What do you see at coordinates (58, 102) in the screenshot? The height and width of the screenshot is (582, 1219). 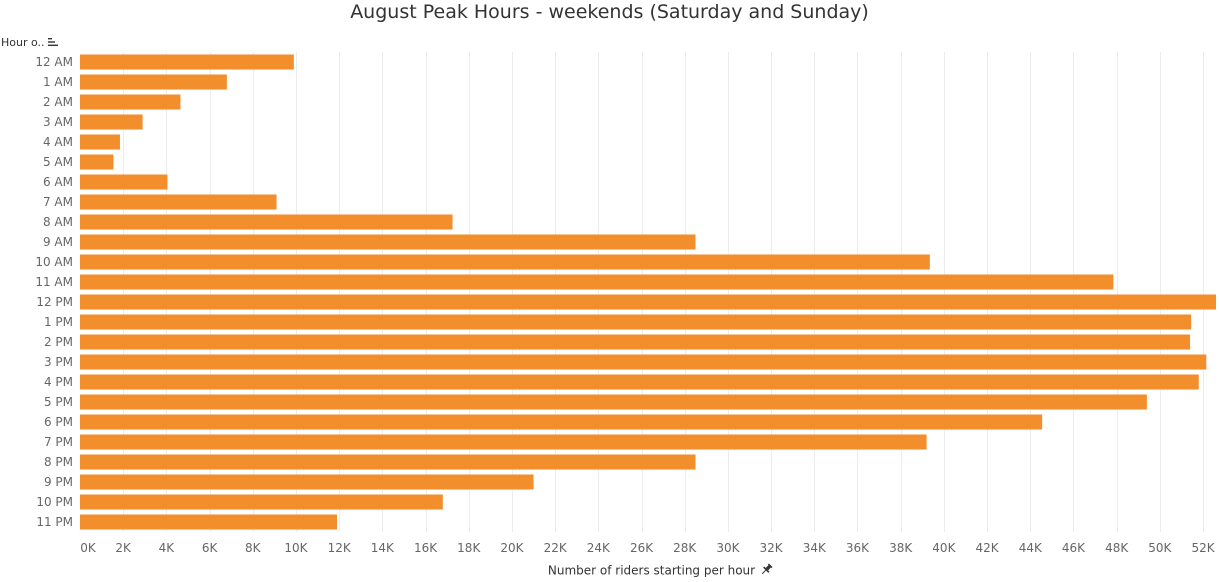 I see `category-label: 2 AM` at bounding box center [58, 102].